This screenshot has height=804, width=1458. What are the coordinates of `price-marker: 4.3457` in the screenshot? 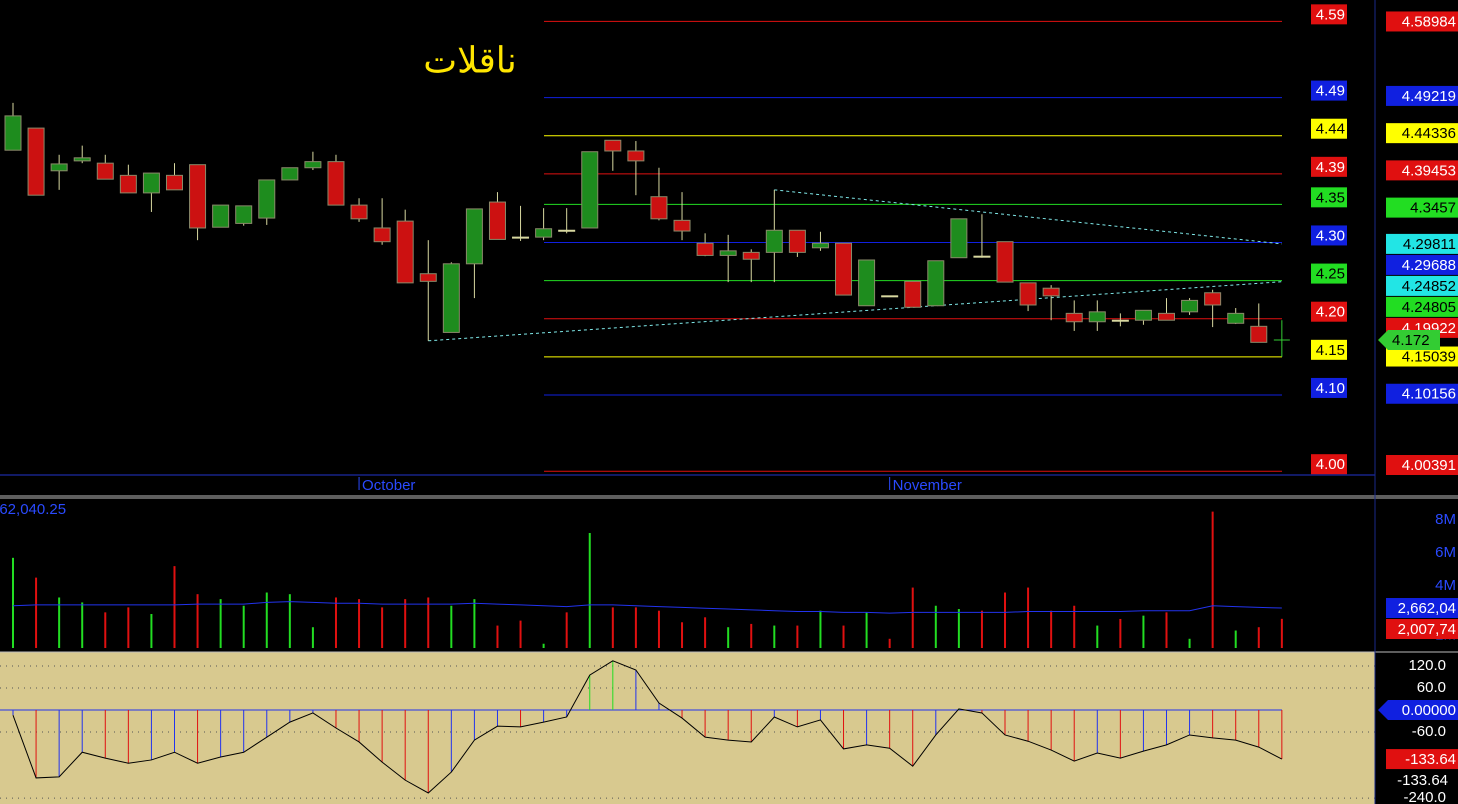 It's located at (1433, 208).